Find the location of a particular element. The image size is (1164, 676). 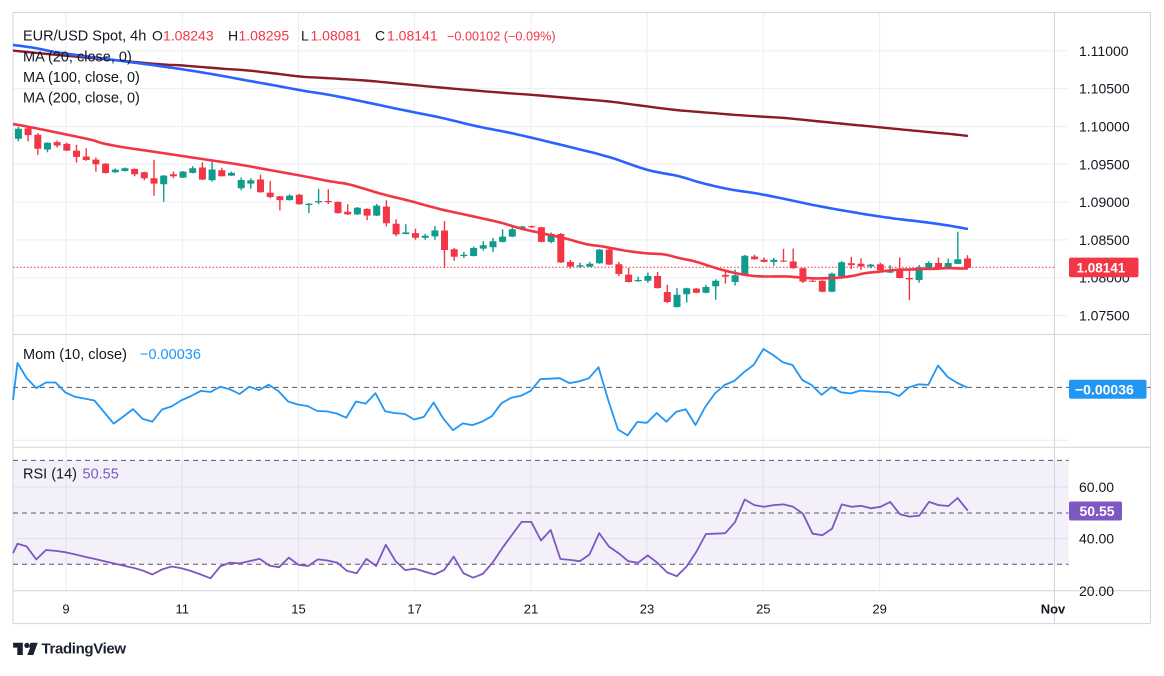

svg-text: MA (200, close, 0) is located at coordinates (81, 99).